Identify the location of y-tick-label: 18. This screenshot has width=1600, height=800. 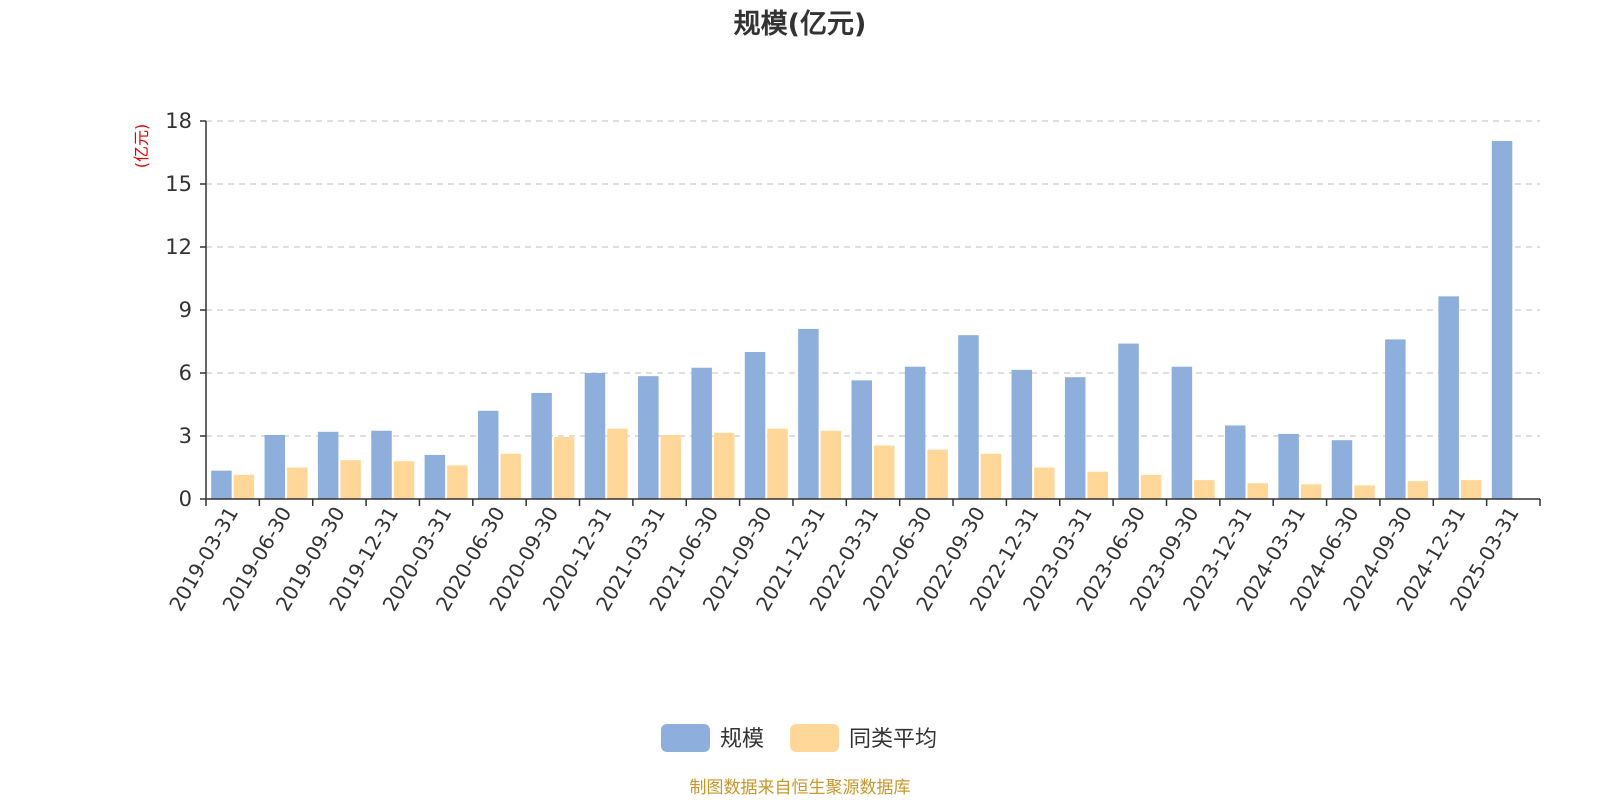
(178, 121).